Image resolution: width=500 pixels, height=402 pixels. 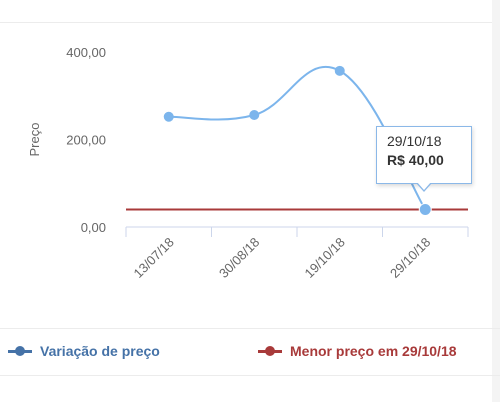 I want to click on legend-item-reference: Menor preço em 29/10/18, so click(x=357, y=351).